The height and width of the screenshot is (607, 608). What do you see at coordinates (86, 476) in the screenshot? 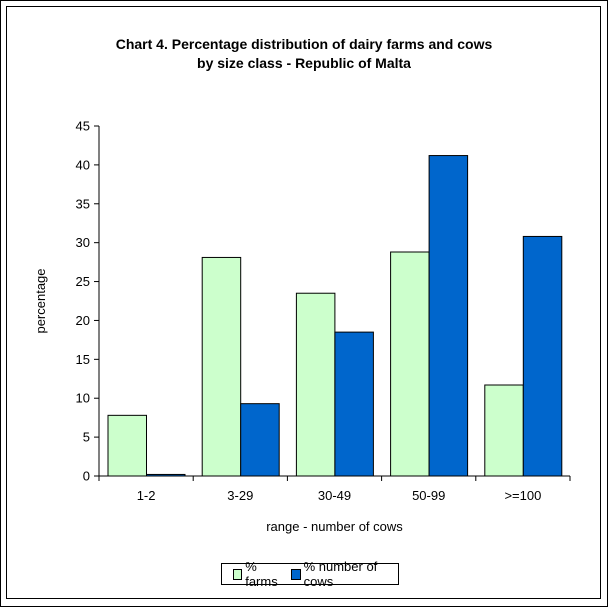
I see `y-tick-label: 0` at bounding box center [86, 476].